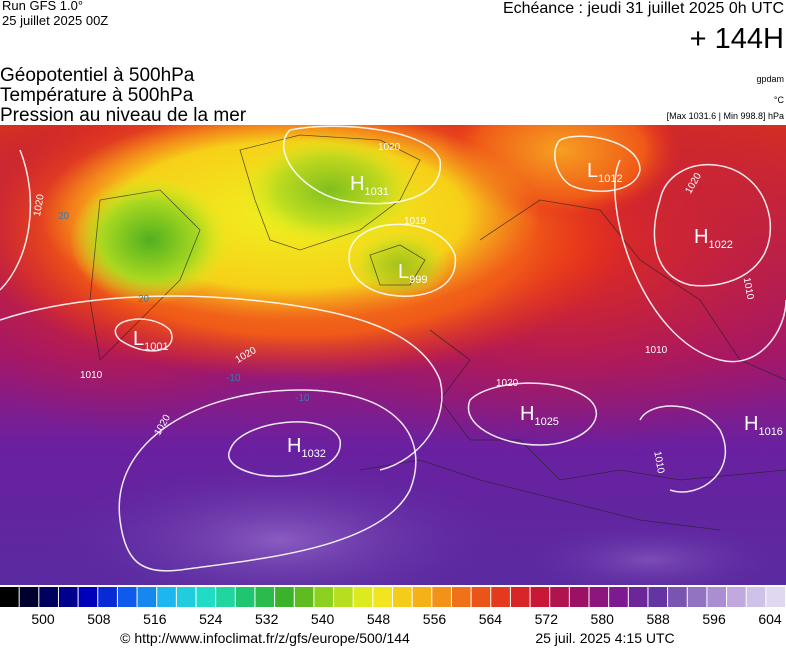  I want to click on colorbar-label: 540, so click(323, 619).